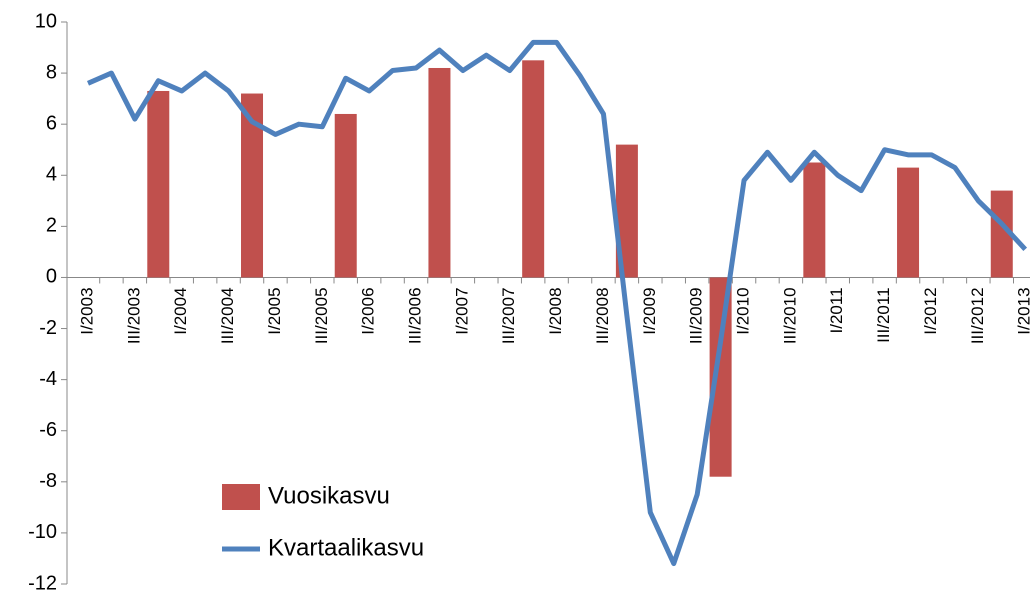  What do you see at coordinates (51, 175) in the screenshot?
I see `y-tick-label: 4` at bounding box center [51, 175].